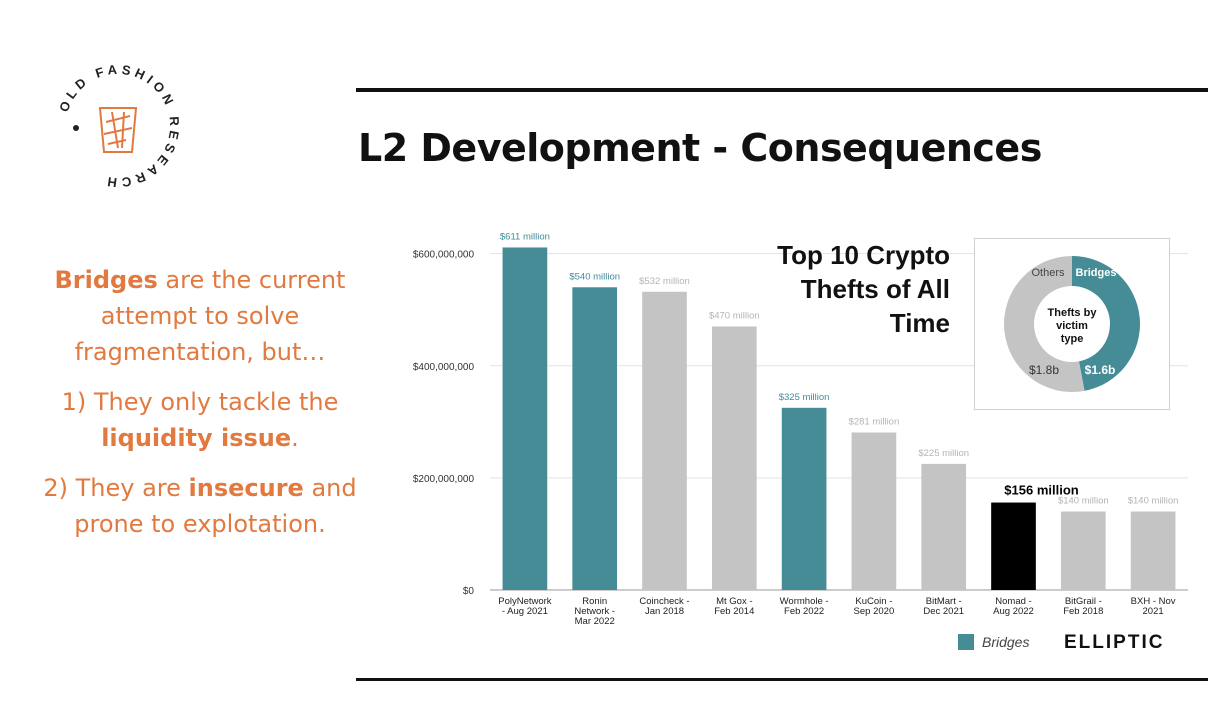 This screenshot has width=1226, height=718. What do you see at coordinates (874, 421) in the screenshot?
I see `bar-value-label: $281 million` at bounding box center [874, 421].